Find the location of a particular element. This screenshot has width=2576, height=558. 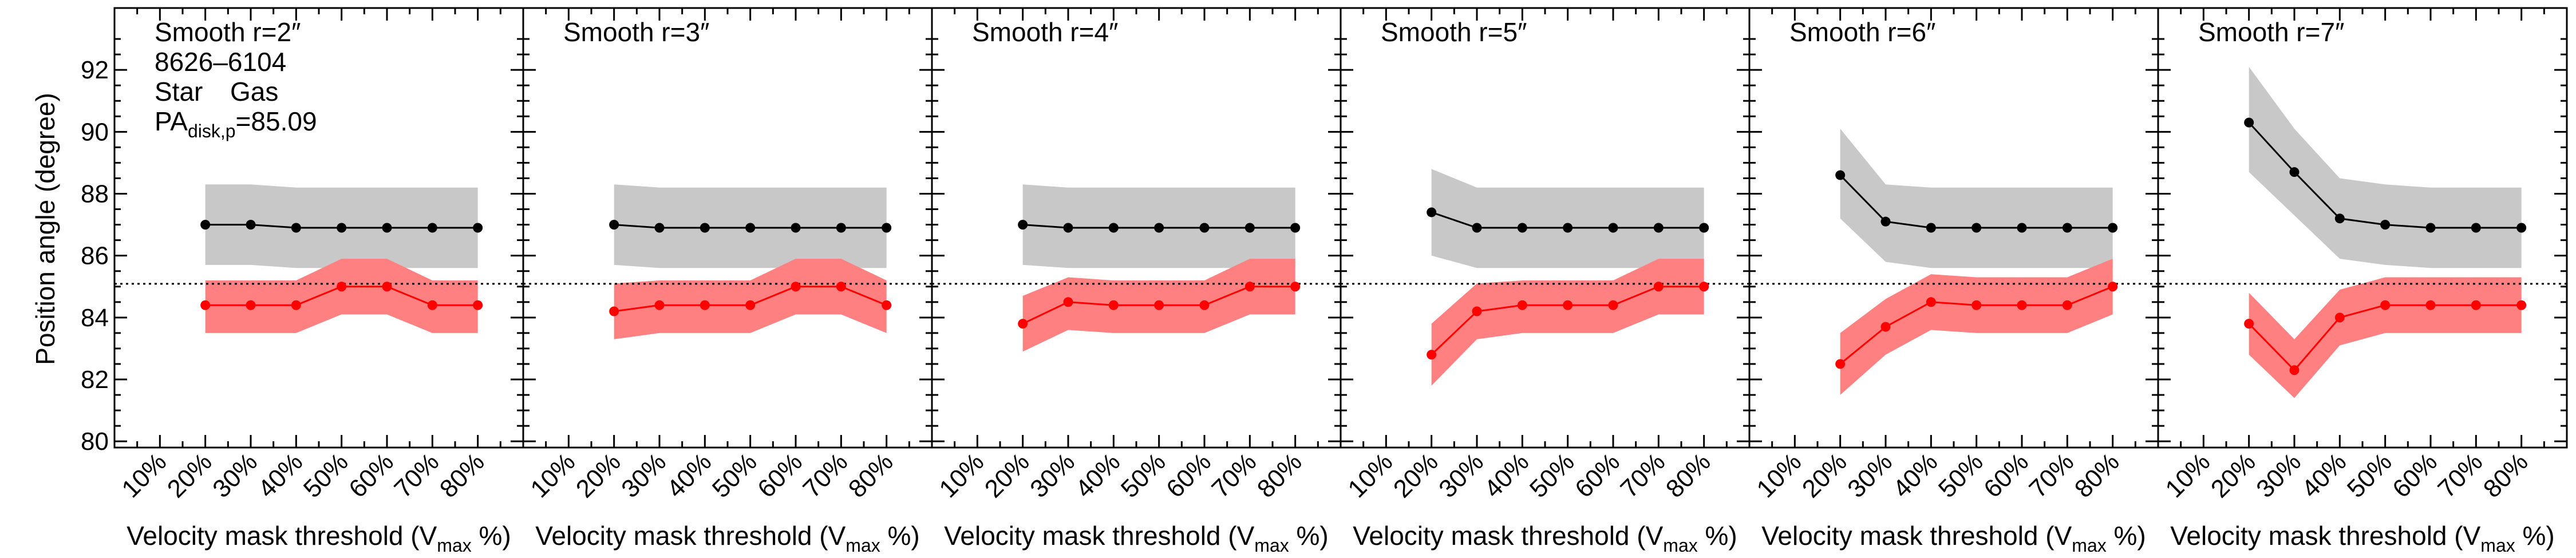

y-tick-label: 86 is located at coordinates (95, 256).